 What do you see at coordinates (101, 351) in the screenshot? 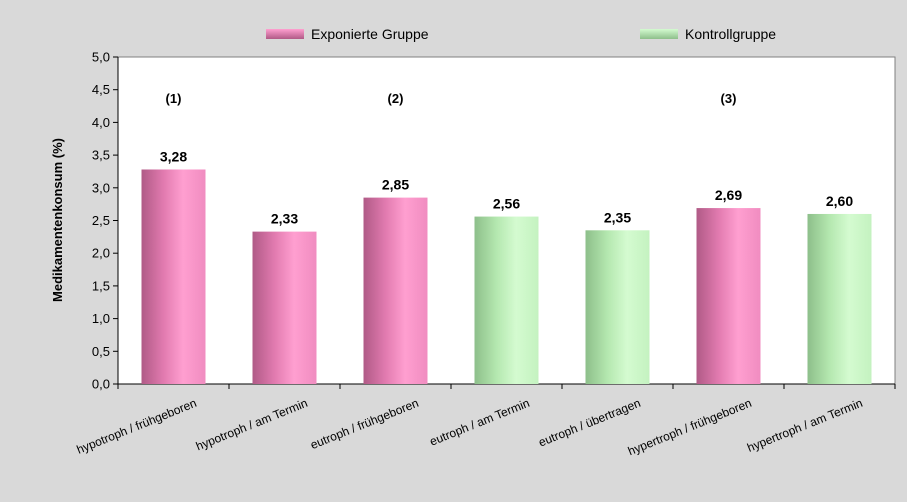
I see `y-tick-label: 0,5` at bounding box center [101, 351].